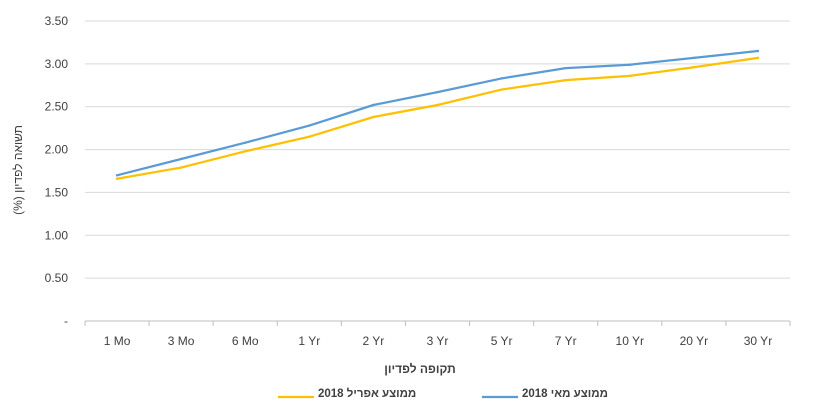 The width and height of the screenshot is (814, 413). I want to click on x-axis-label: תקופה לפדיון, so click(419, 369).